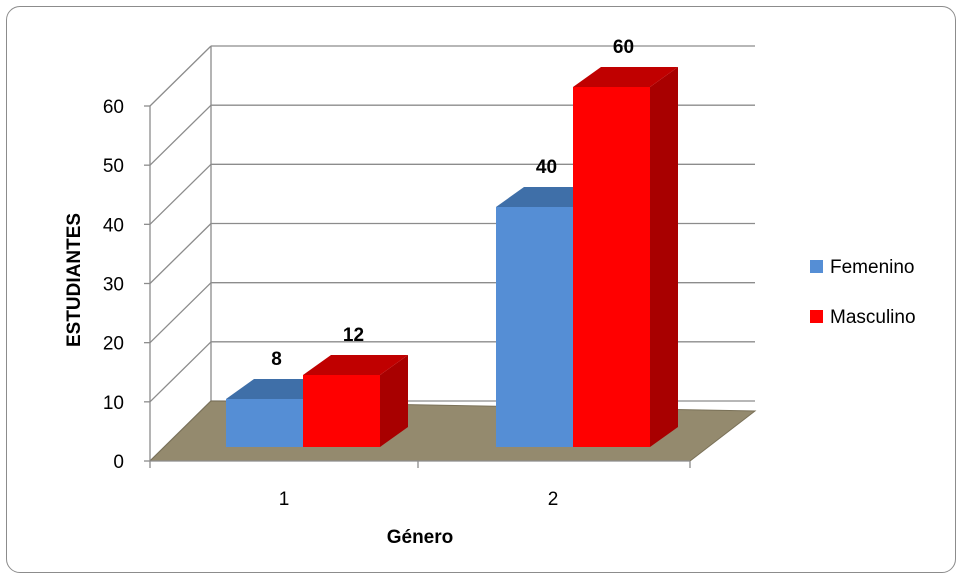 The height and width of the screenshot is (581, 964). Describe the element at coordinates (276, 359) in the screenshot. I see `data-label: 8` at that location.